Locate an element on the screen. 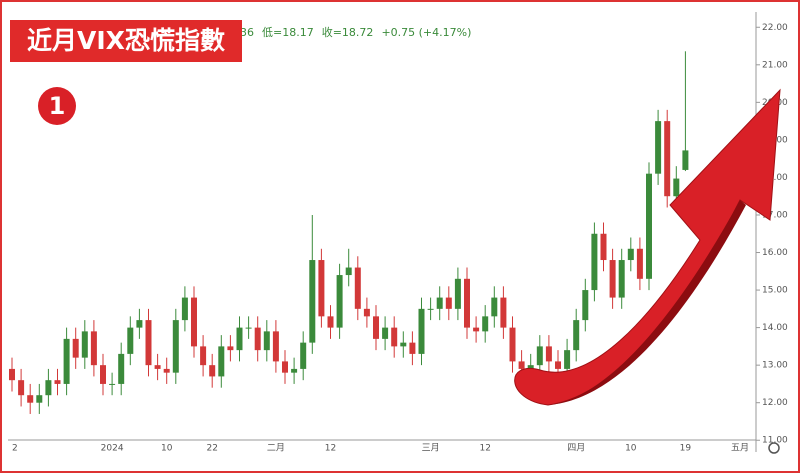 The height and width of the screenshot is (473, 800). x-tick-label: 2 is located at coordinates (15, 449).